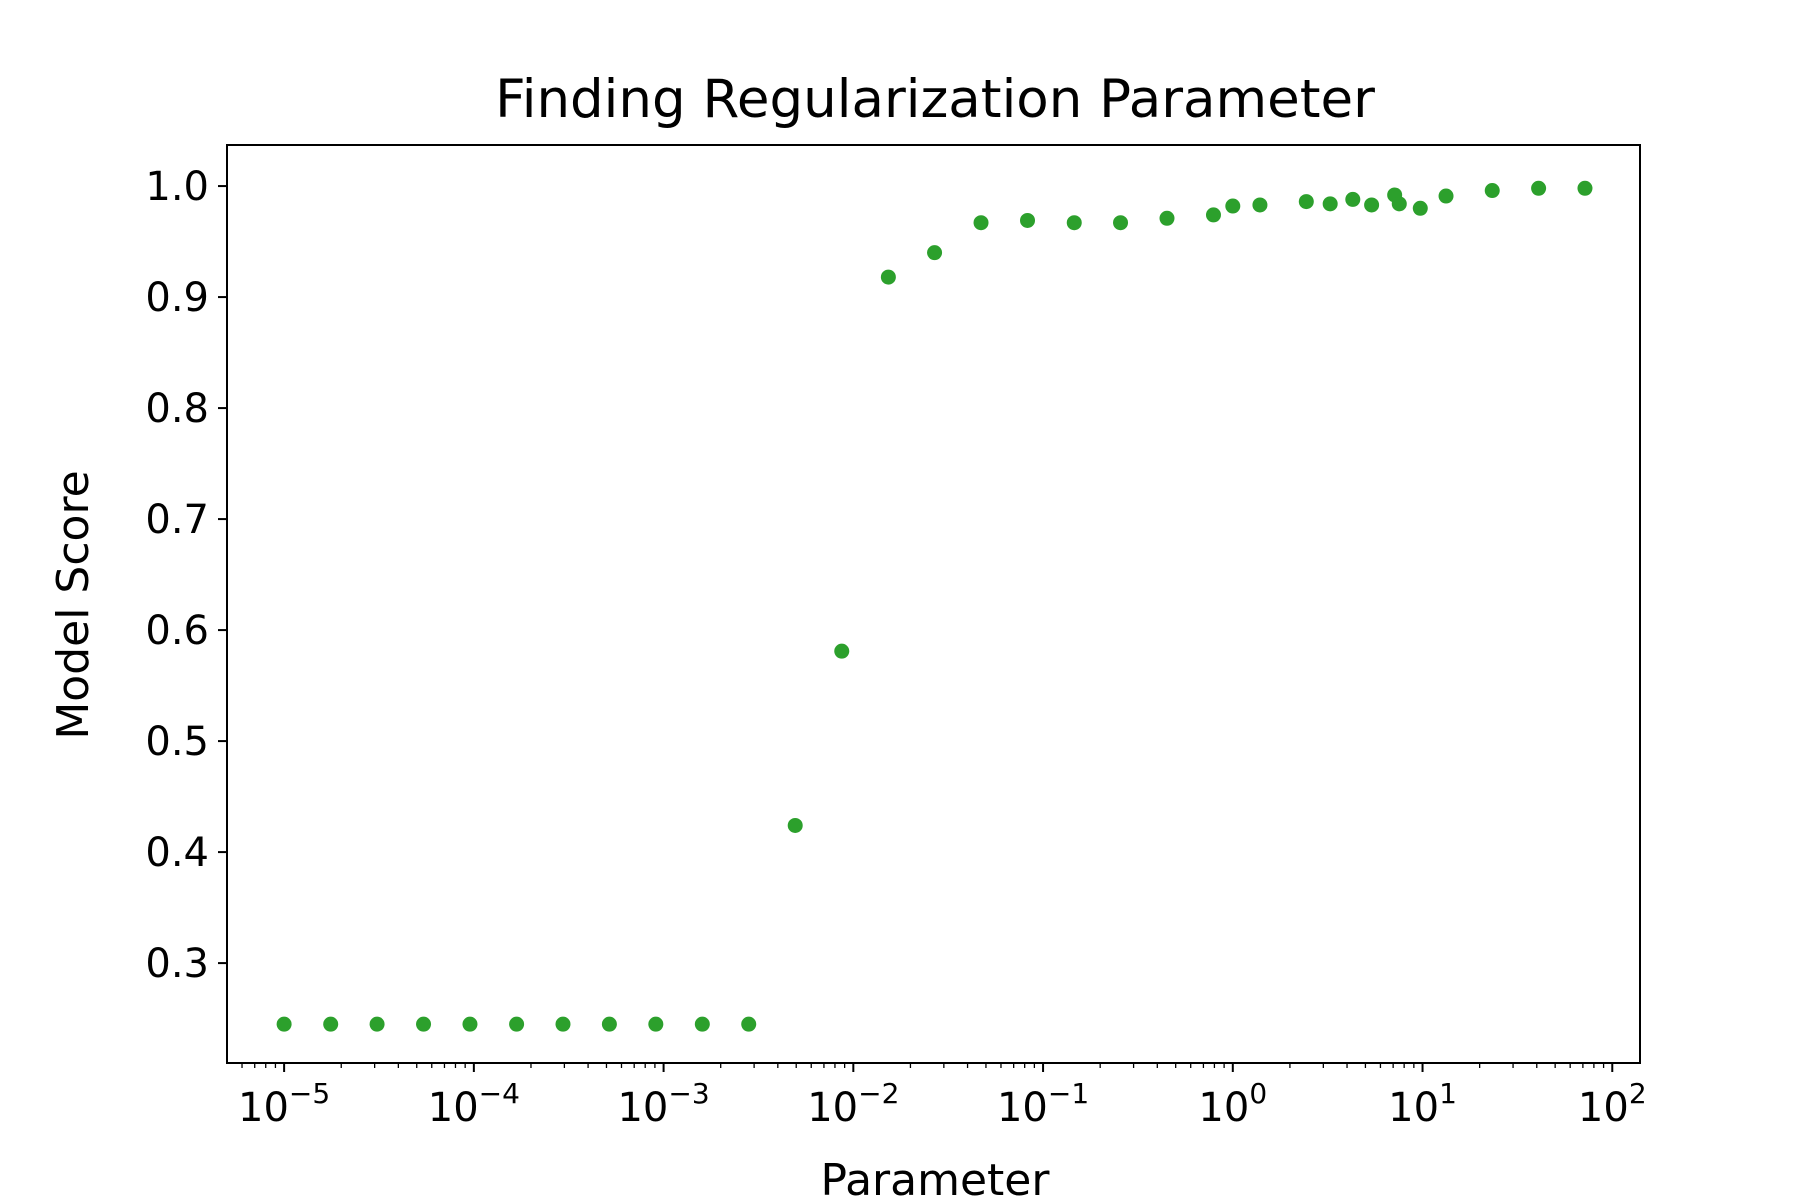 This screenshot has width=1800, height=1200. What do you see at coordinates (177, 520) in the screenshot?
I see `y-tick-label: 0.7` at bounding box center [177, 520].